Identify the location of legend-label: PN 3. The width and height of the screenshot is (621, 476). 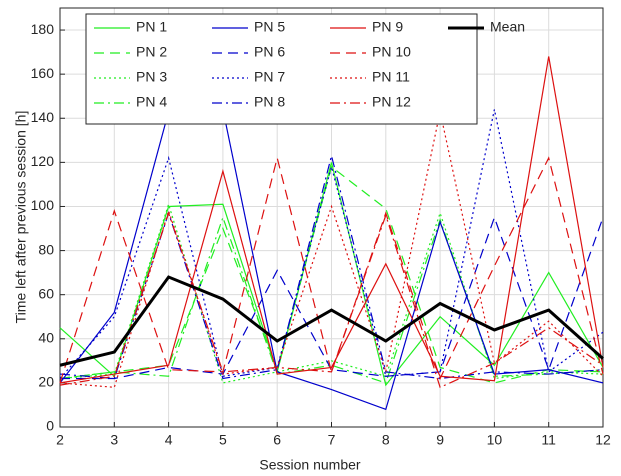
(151, 77).